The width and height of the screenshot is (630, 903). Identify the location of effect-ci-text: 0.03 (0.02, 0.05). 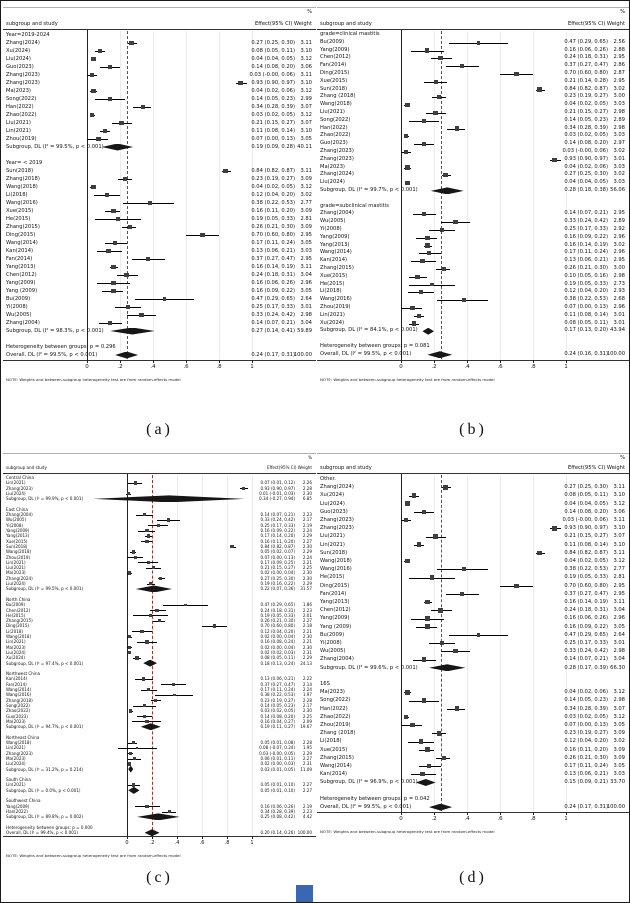
(273, 115).